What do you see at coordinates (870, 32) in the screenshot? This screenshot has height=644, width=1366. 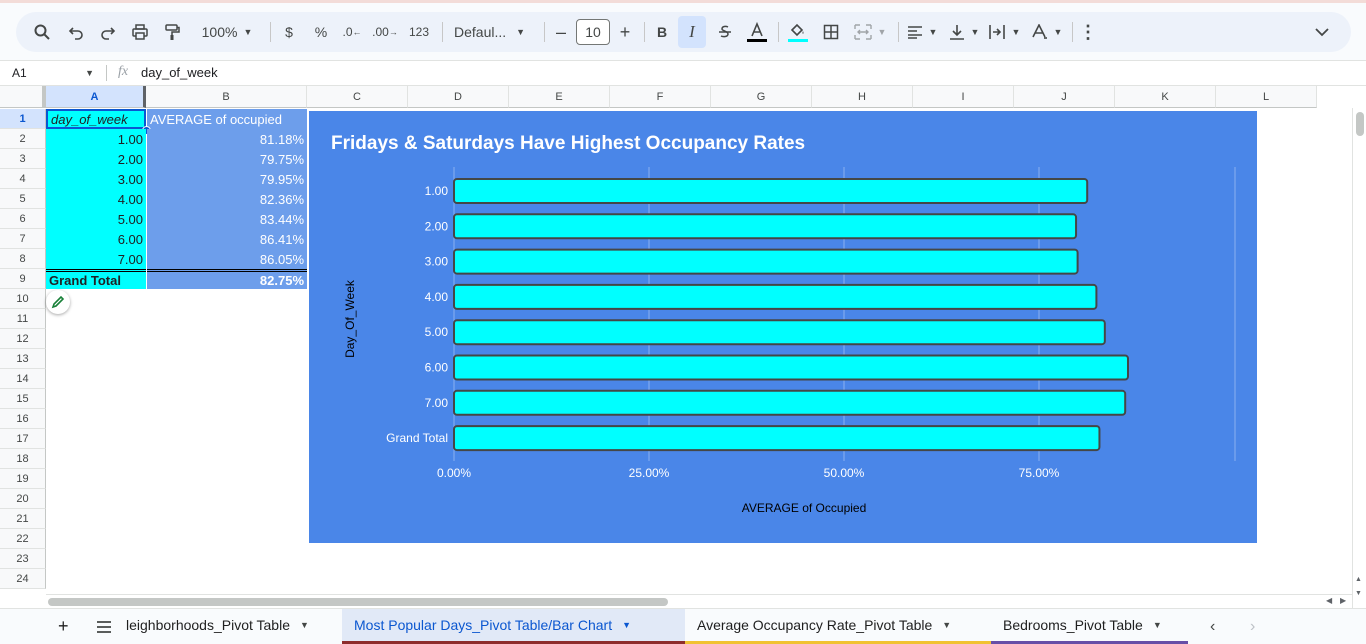 I see `merge-cells-button: ▼` at bounding box center [870, 32].